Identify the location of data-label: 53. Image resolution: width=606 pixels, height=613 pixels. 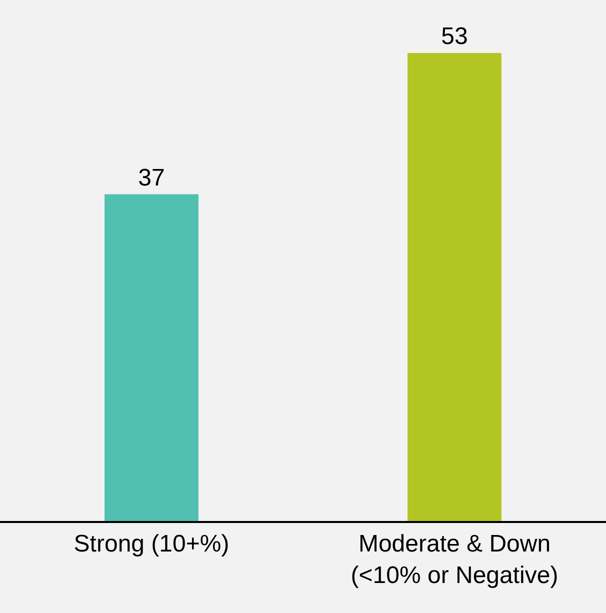
(454, 36).